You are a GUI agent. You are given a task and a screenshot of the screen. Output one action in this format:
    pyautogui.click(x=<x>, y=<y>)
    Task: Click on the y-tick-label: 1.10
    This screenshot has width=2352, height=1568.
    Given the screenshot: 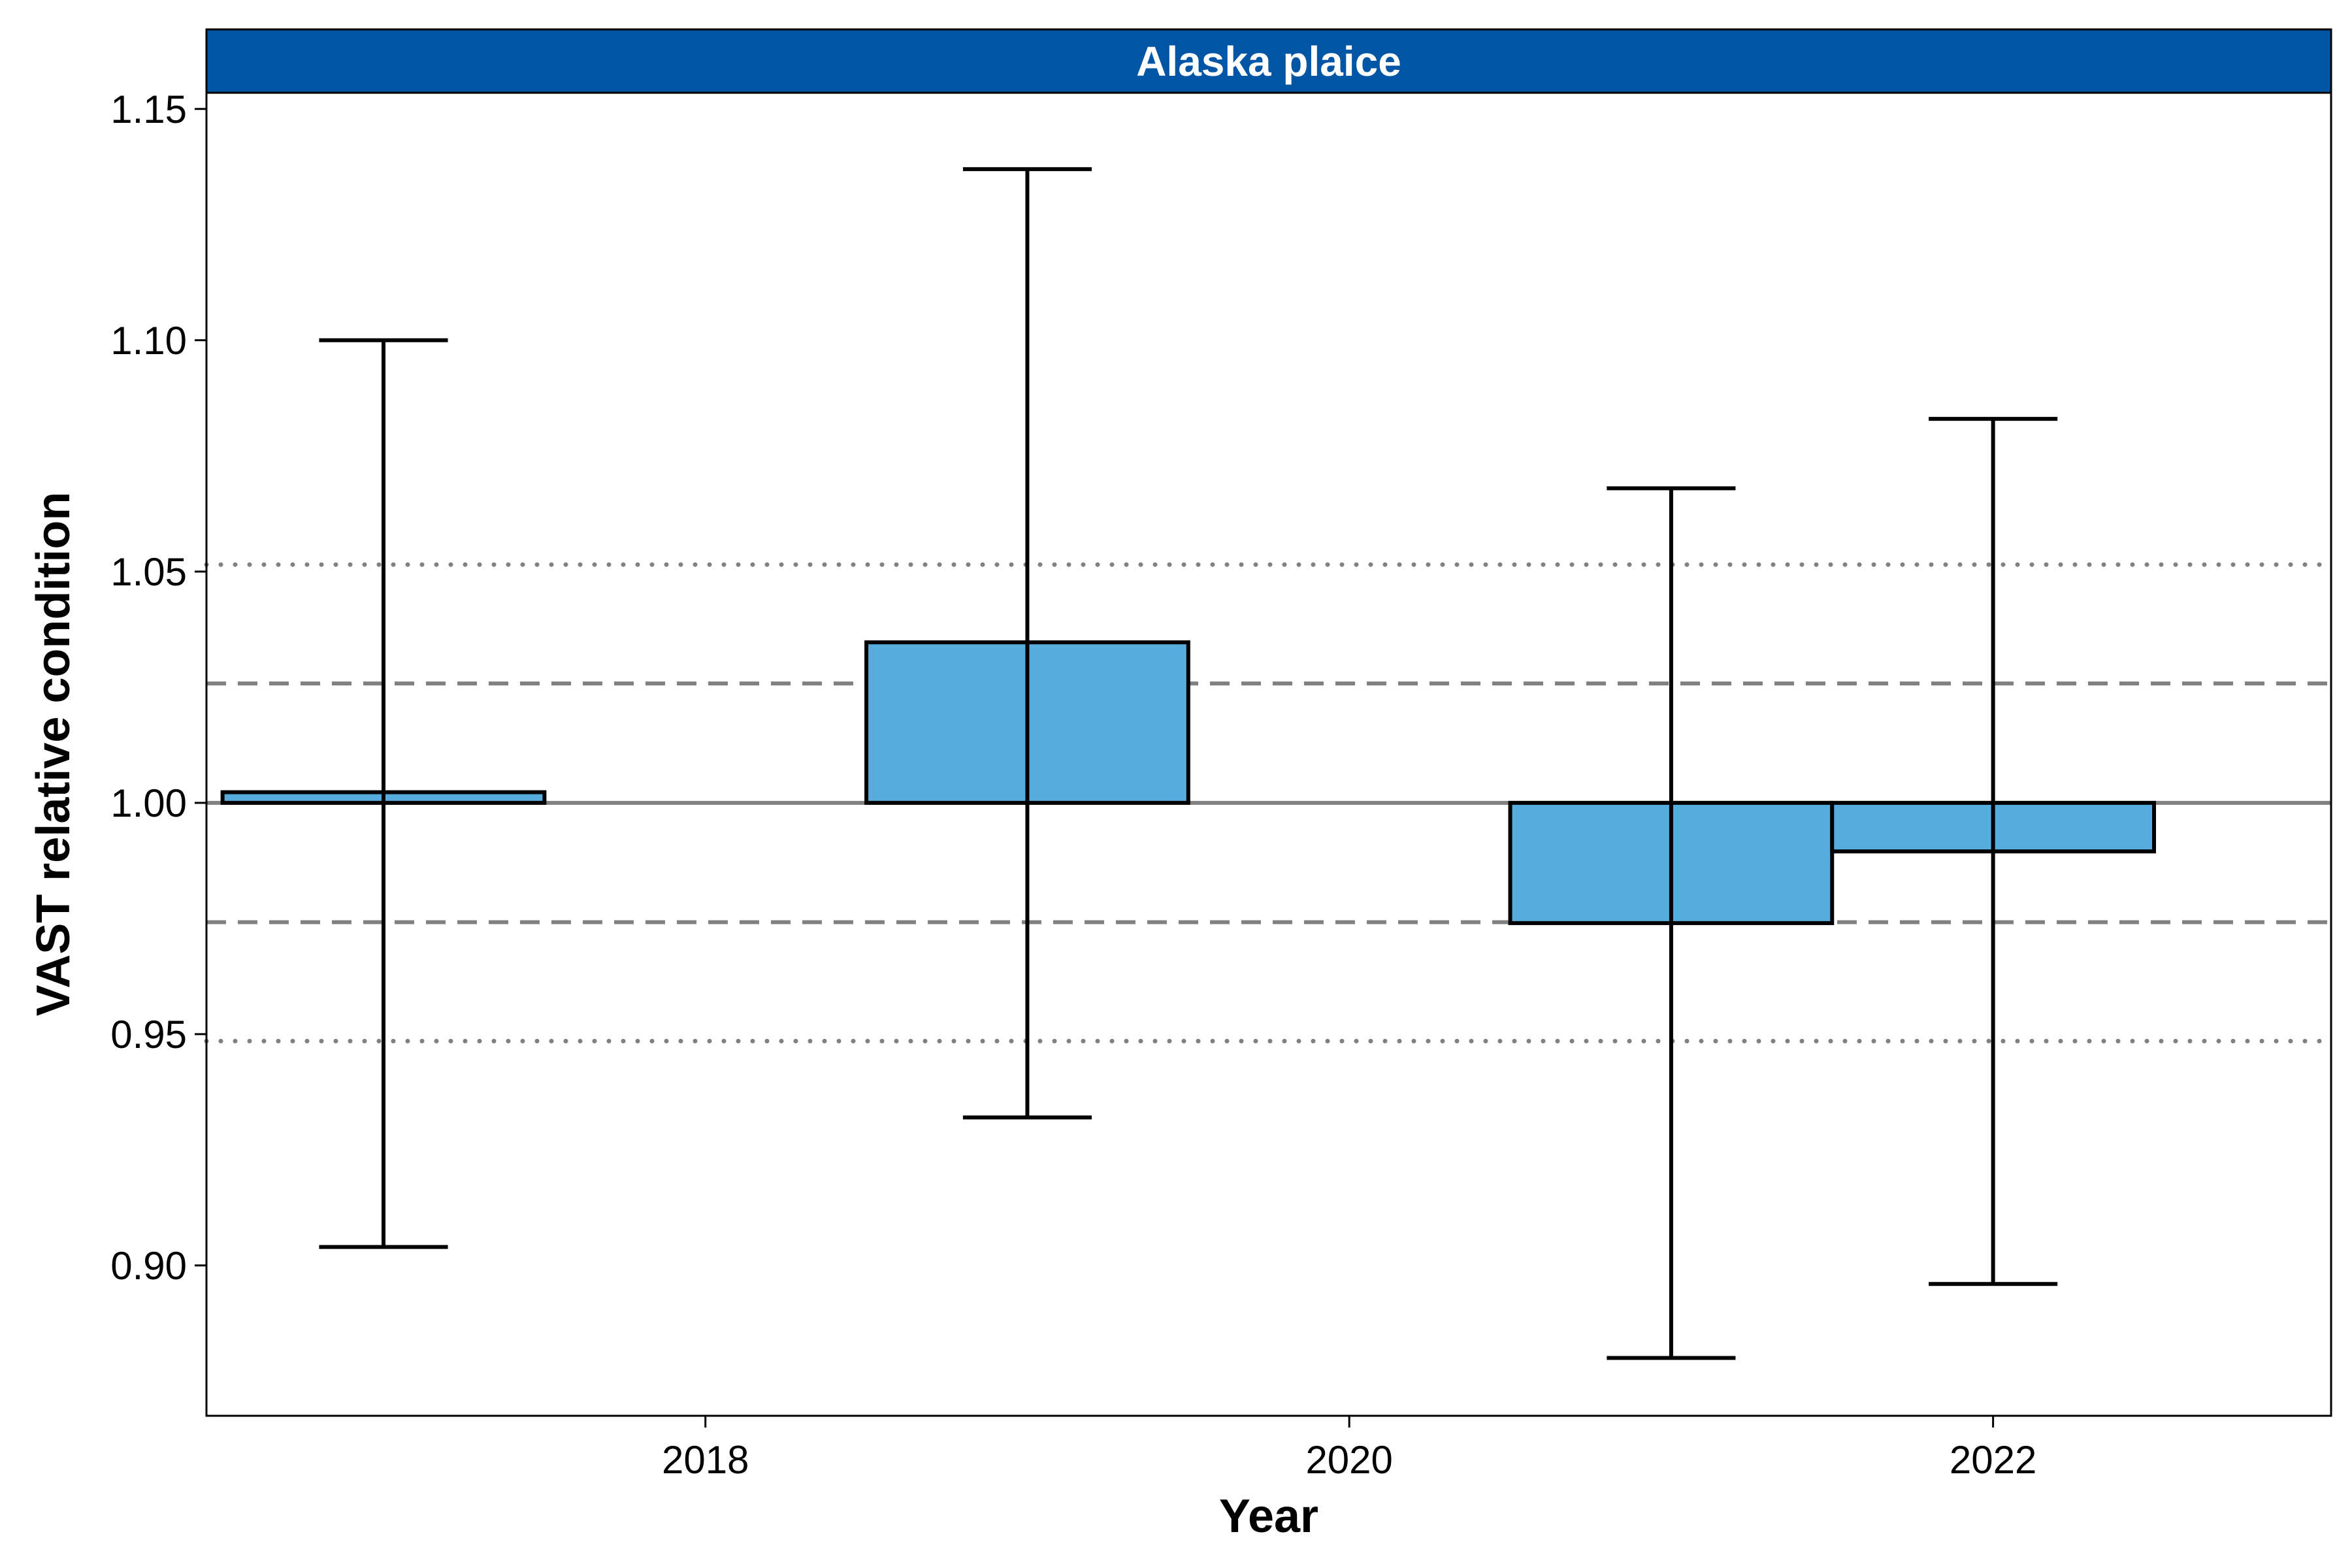 What is the action you would take?
    pyautogui.click(x=148, y=341)
    